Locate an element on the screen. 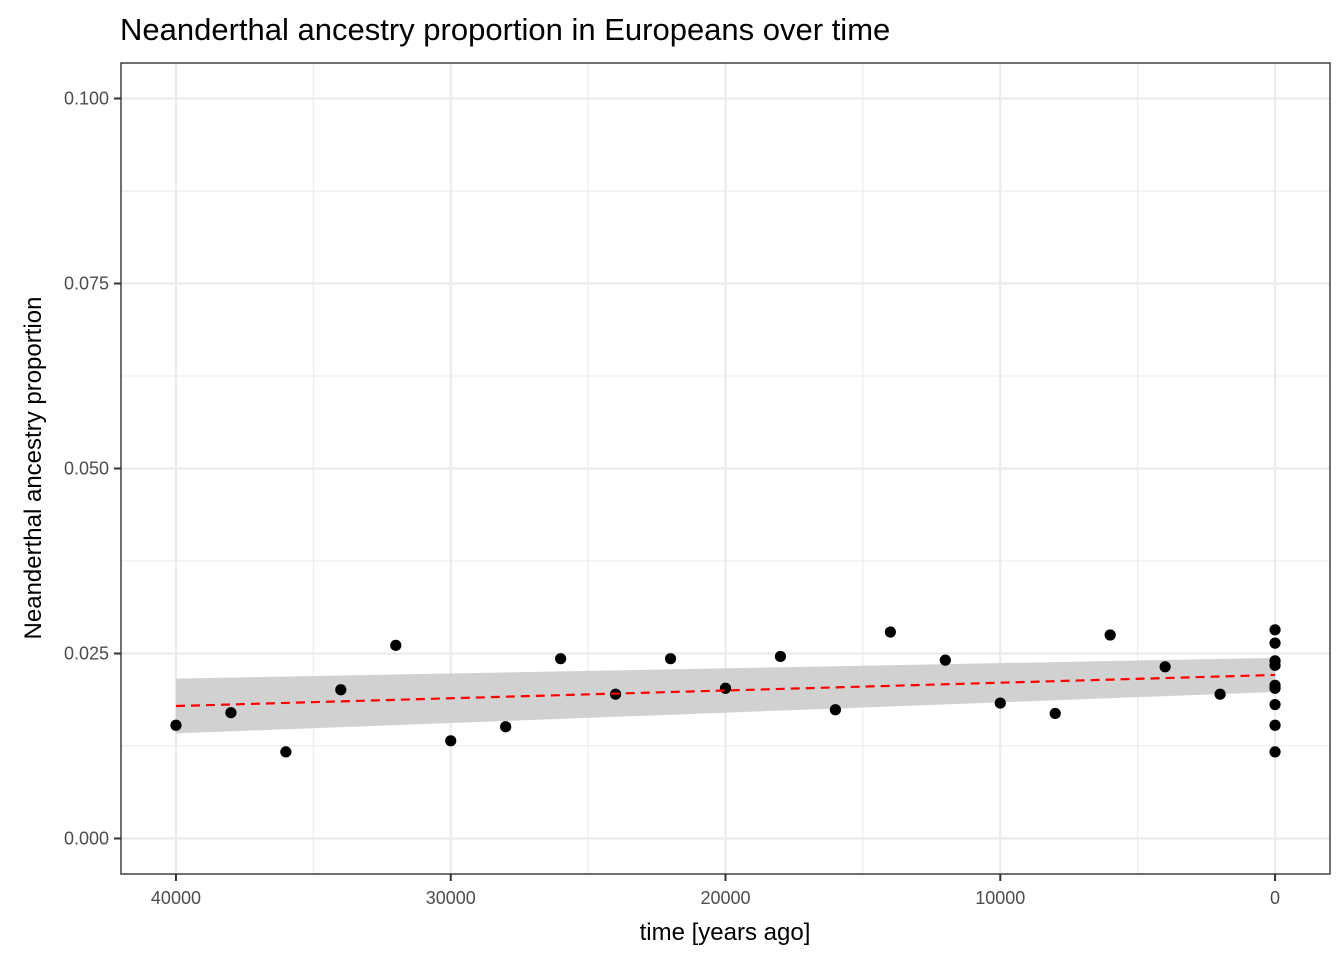 The image size is (1344, 960). x-tick-label: 20000 is located at coordinates (725, 898).